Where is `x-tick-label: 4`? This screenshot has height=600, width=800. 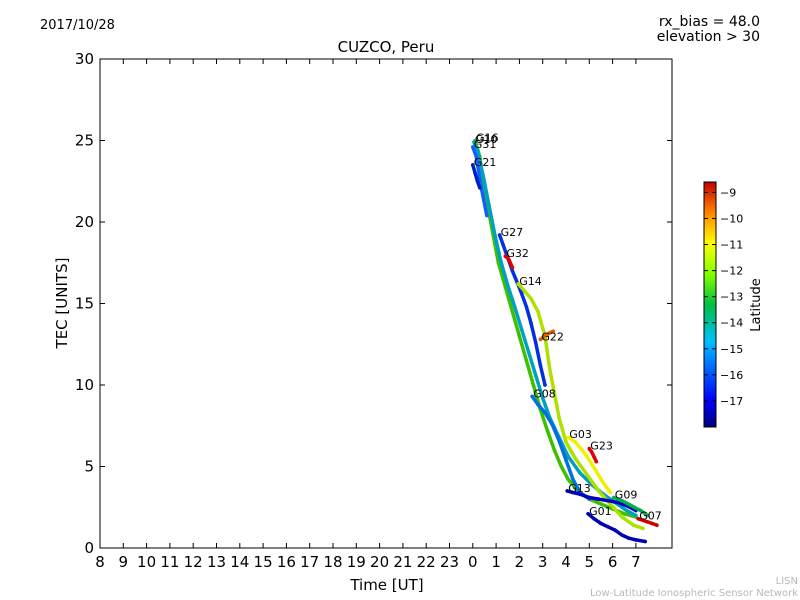 x-tick-label: 4 is located at coordinates (566, 562).